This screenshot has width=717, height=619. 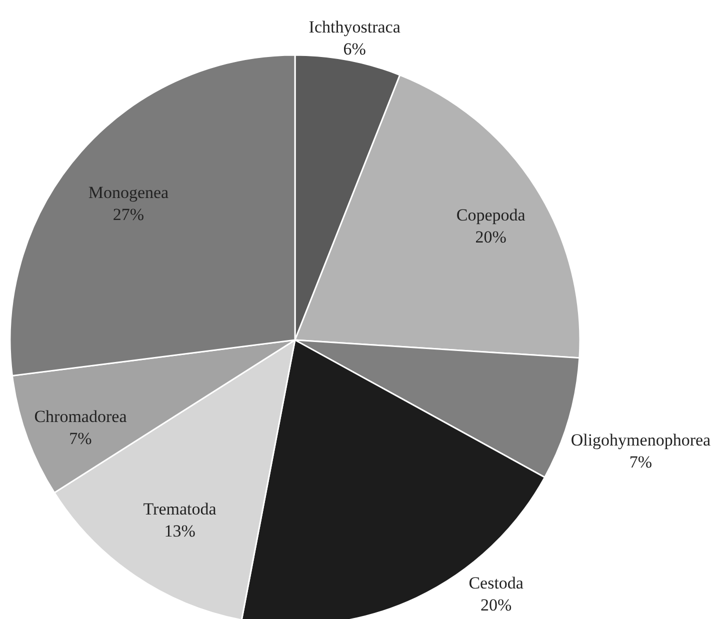 What do you see at coordinates (128, 214) in the screenshot?
I see `data-label: 27%` at bounding box center [128, 214].